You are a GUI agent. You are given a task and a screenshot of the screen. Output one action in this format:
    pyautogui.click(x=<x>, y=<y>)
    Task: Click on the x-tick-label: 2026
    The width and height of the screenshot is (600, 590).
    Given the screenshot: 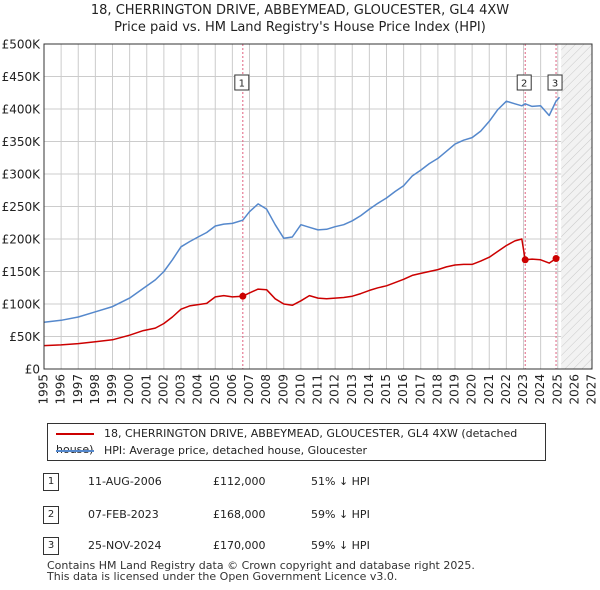 What is the action you would take?
    pyautogui.click(x=574, y=389)
    